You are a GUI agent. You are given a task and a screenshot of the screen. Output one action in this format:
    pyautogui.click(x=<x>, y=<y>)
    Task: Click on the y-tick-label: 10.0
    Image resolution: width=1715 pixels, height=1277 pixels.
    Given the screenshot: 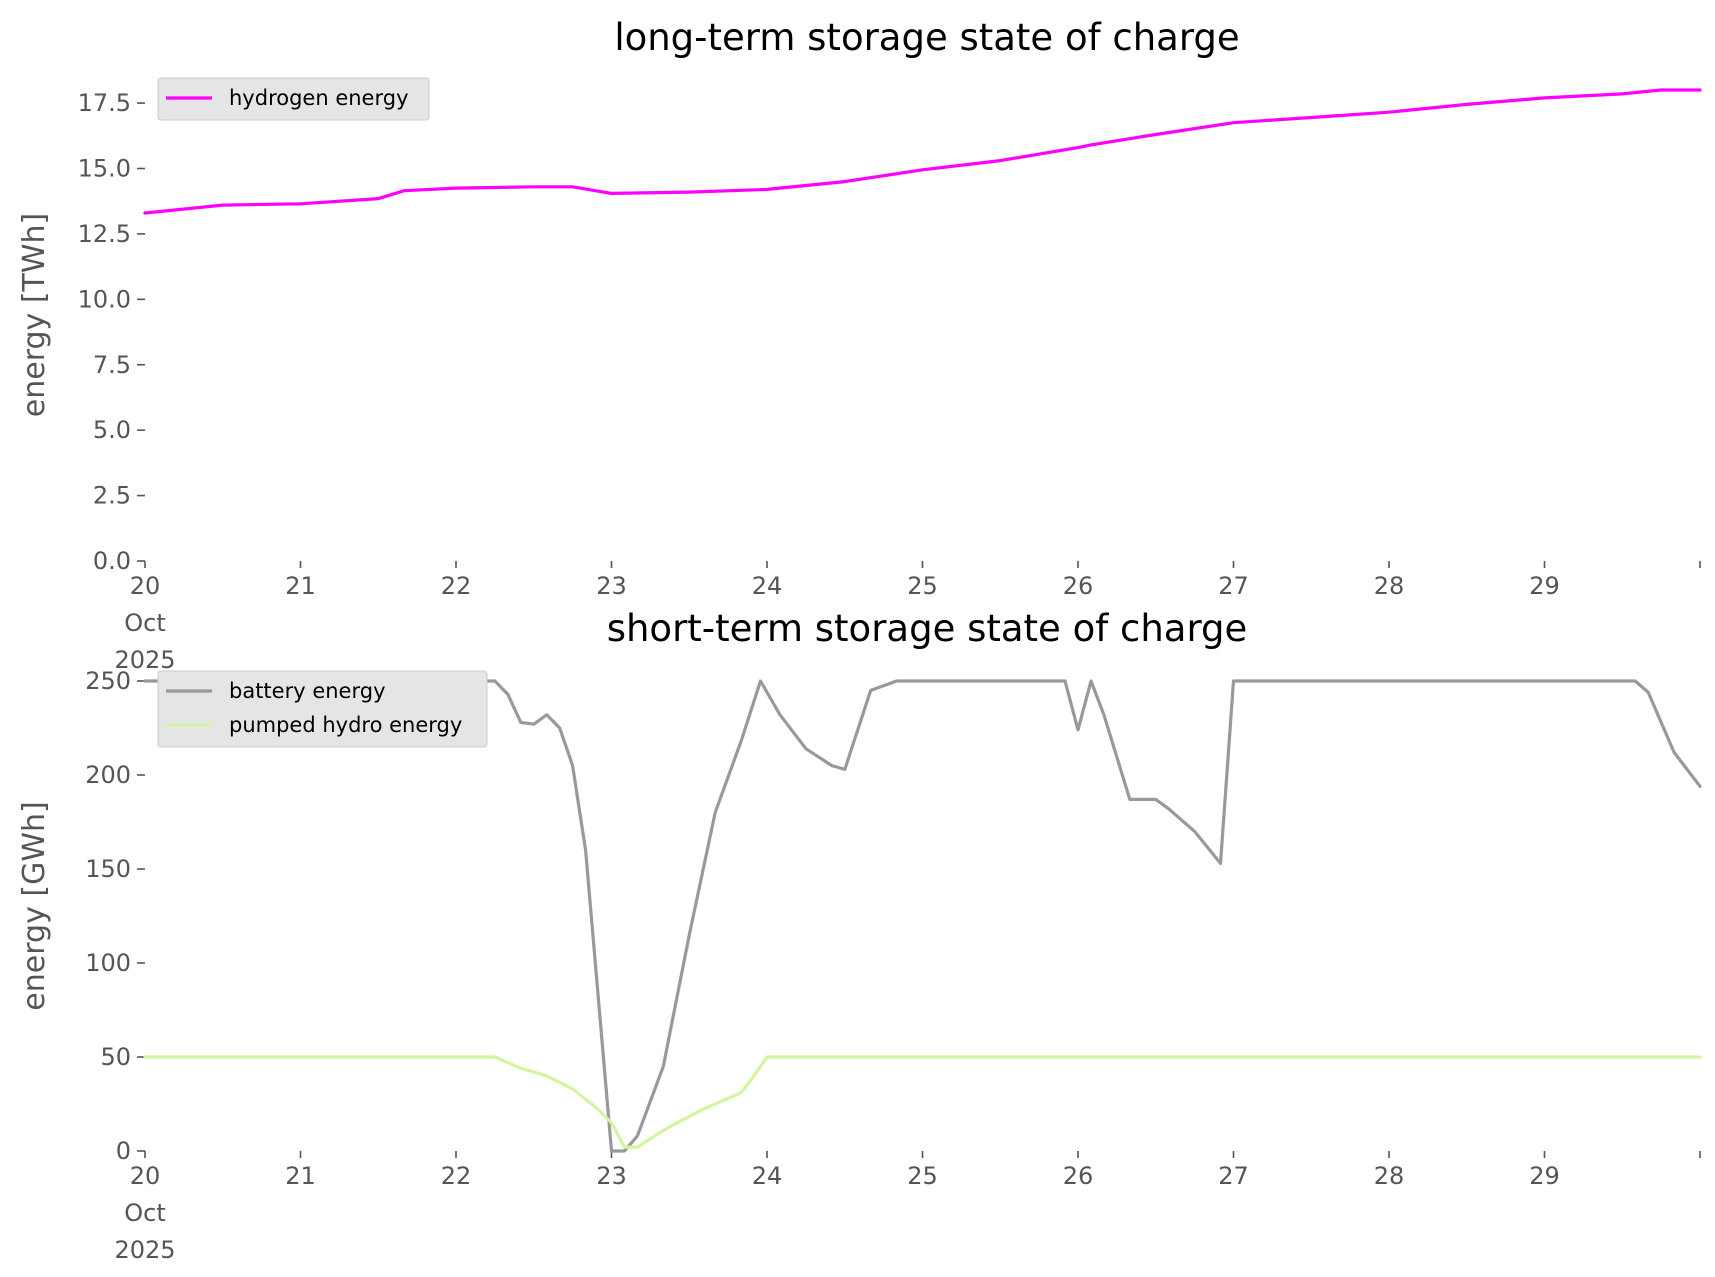 What is the action you would take?
    pyautogui.click(x=104, y=299)
    